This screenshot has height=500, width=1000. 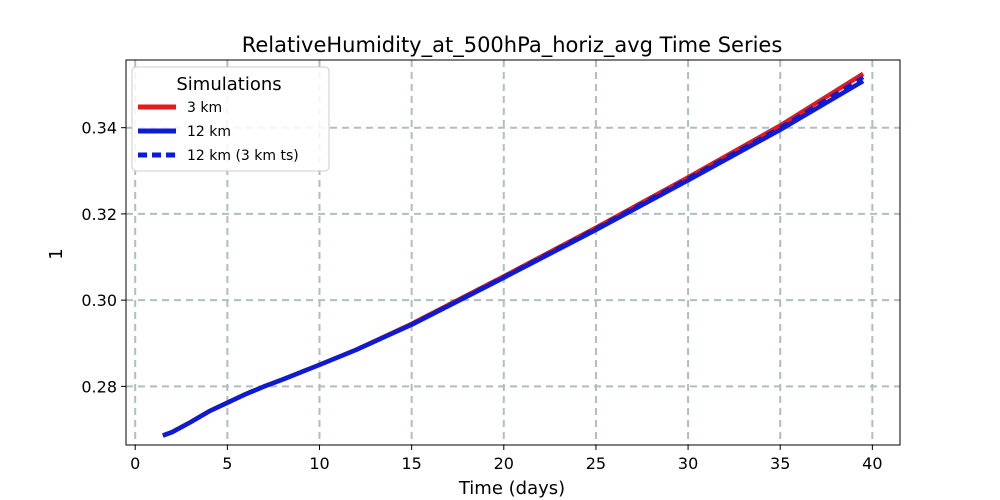 I want to click on x-tick-label: 5, so click(x=227, y=463).